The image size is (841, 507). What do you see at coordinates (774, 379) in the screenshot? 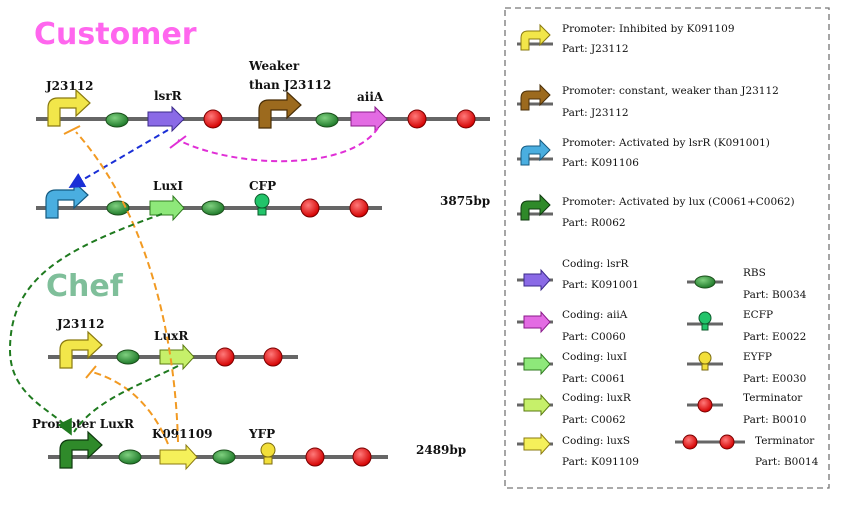
I see `legend-part: Part: E0030` at bounding box center [774, 379].